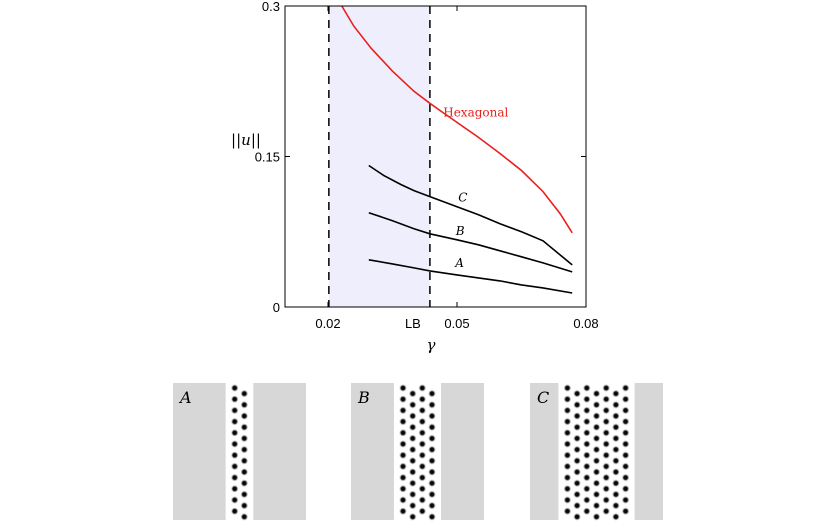 The height and width of the screenshot is (527, 831). What do you see at coordinates (585, 323) in the screenshot?
I see `x-tick-label: 0.08` at bounding box center [585, 323].